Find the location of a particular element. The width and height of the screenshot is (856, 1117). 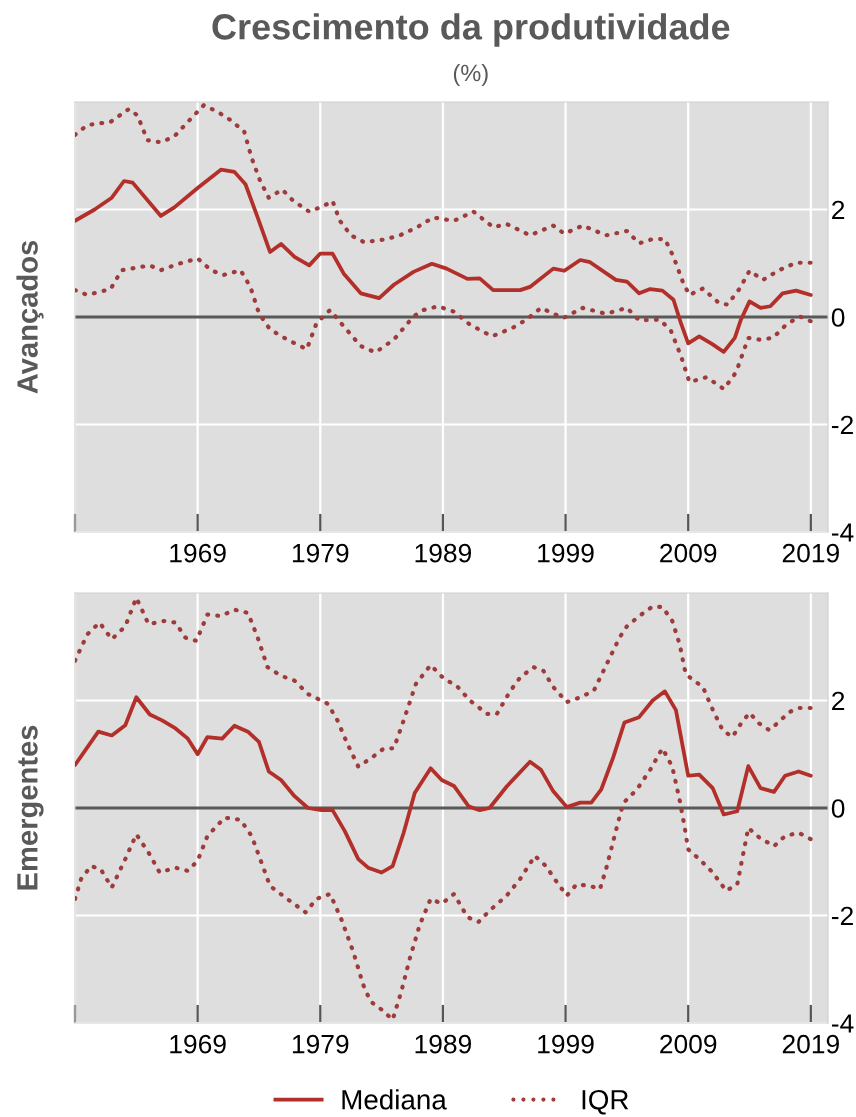

y-axis-title: Emergentes is located at coordinates (30, 807).